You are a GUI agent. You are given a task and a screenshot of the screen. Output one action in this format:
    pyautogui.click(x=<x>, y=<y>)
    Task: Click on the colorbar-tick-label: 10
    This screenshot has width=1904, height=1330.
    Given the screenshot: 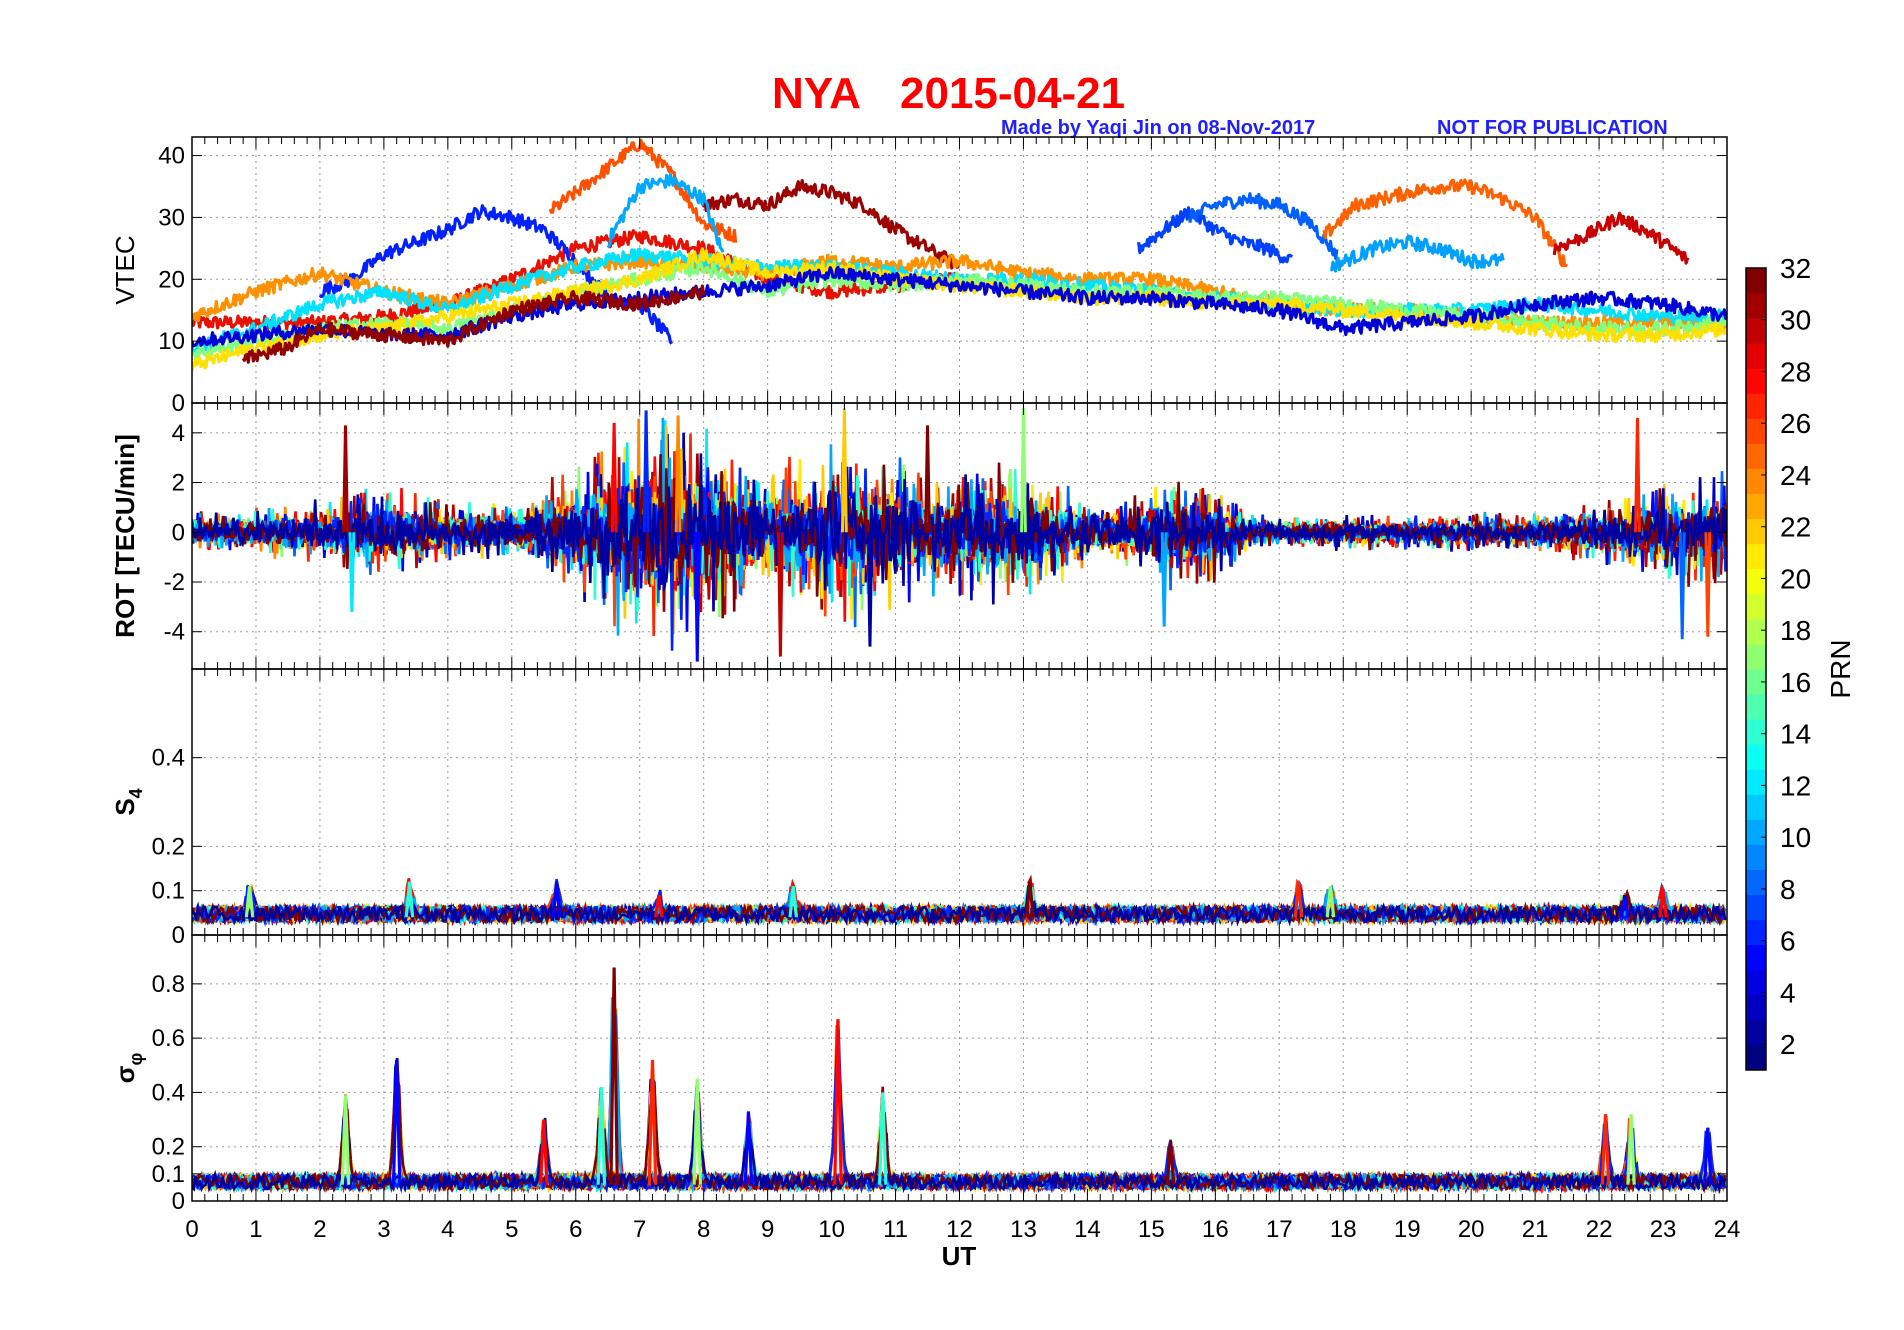 What is the action you would take?
    pyautogui.click(x=1795, y=837)
    